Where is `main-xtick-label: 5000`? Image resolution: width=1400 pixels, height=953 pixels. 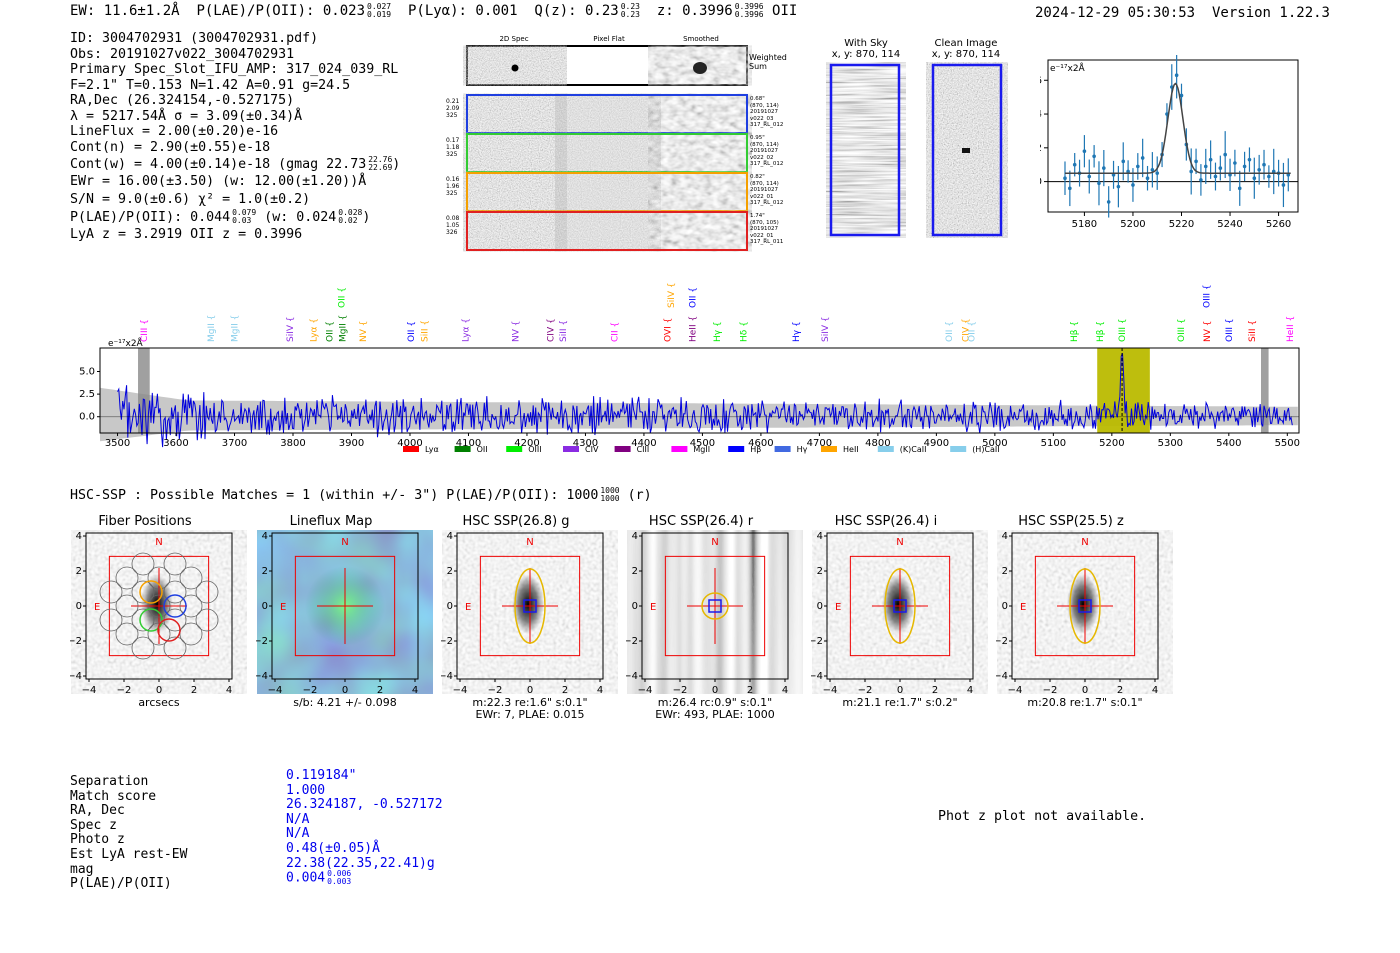
main-xtick-label: 5000 is located at coordinates (994, 443).